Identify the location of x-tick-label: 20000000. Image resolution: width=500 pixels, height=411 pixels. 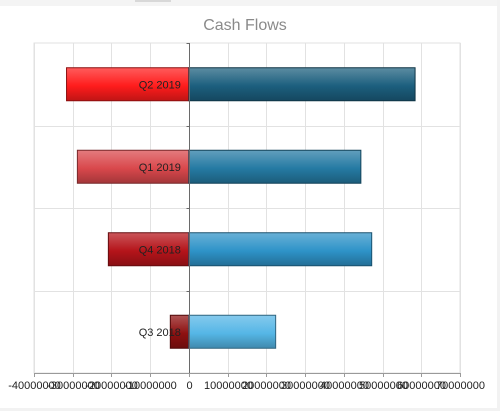
(266, 386).